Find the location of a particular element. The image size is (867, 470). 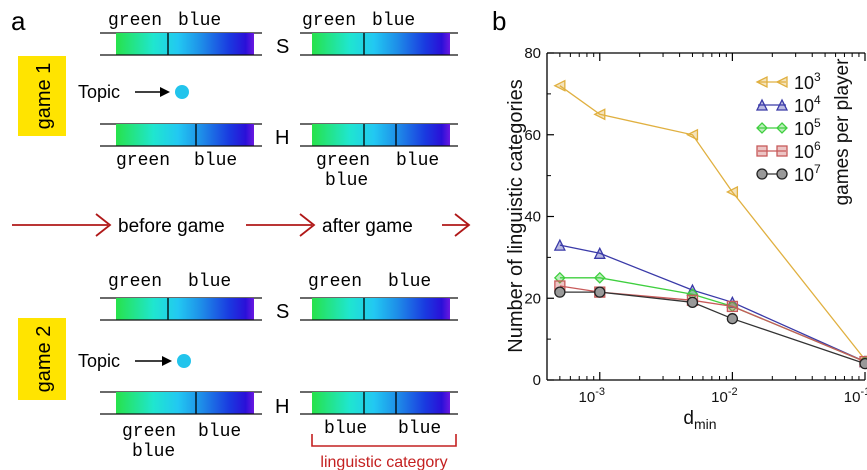

y-tick-label: 0 is located at coordinates (537, 380).